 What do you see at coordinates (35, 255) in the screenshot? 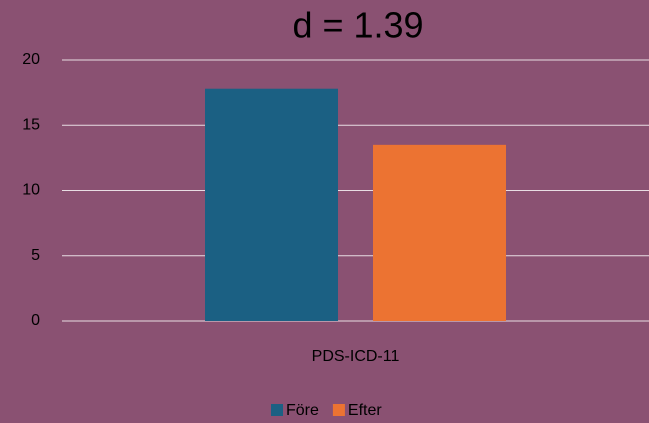
I see `y-tick-label: 5` at bounding box center [35, 255].